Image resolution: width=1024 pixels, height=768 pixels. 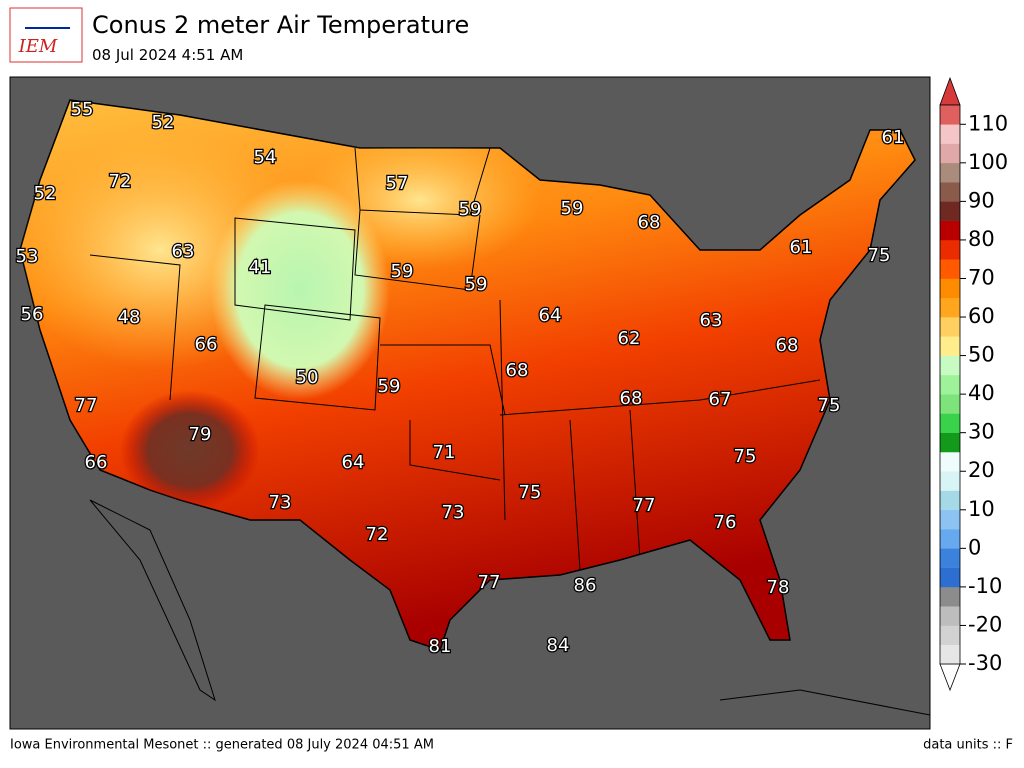 What do you see at coordinates (981, 277) in the screenshot?
I see `colorbar-tick-label: 70` at bounding box center [981, 277].